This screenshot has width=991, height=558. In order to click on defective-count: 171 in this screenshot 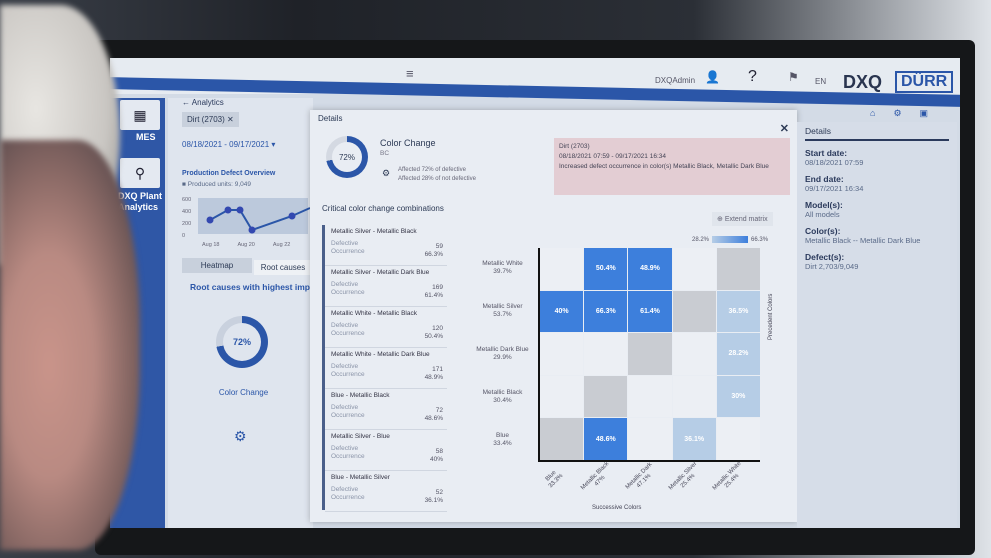, I will do `click(437, 369)`.